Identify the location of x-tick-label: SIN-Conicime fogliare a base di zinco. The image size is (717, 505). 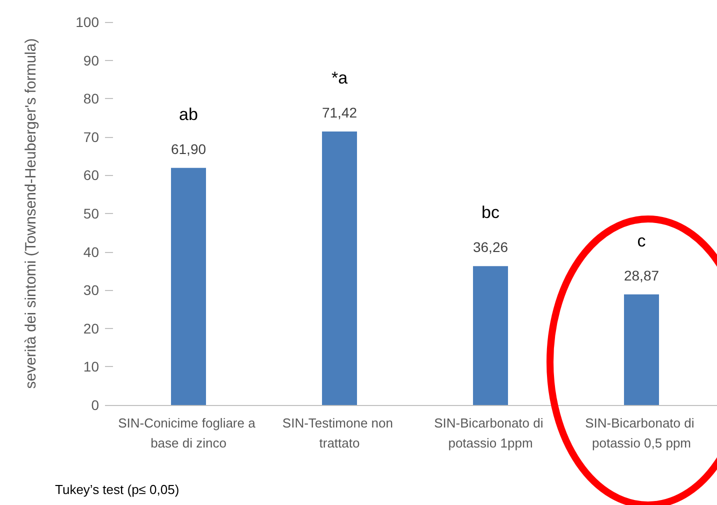
(188, 433).